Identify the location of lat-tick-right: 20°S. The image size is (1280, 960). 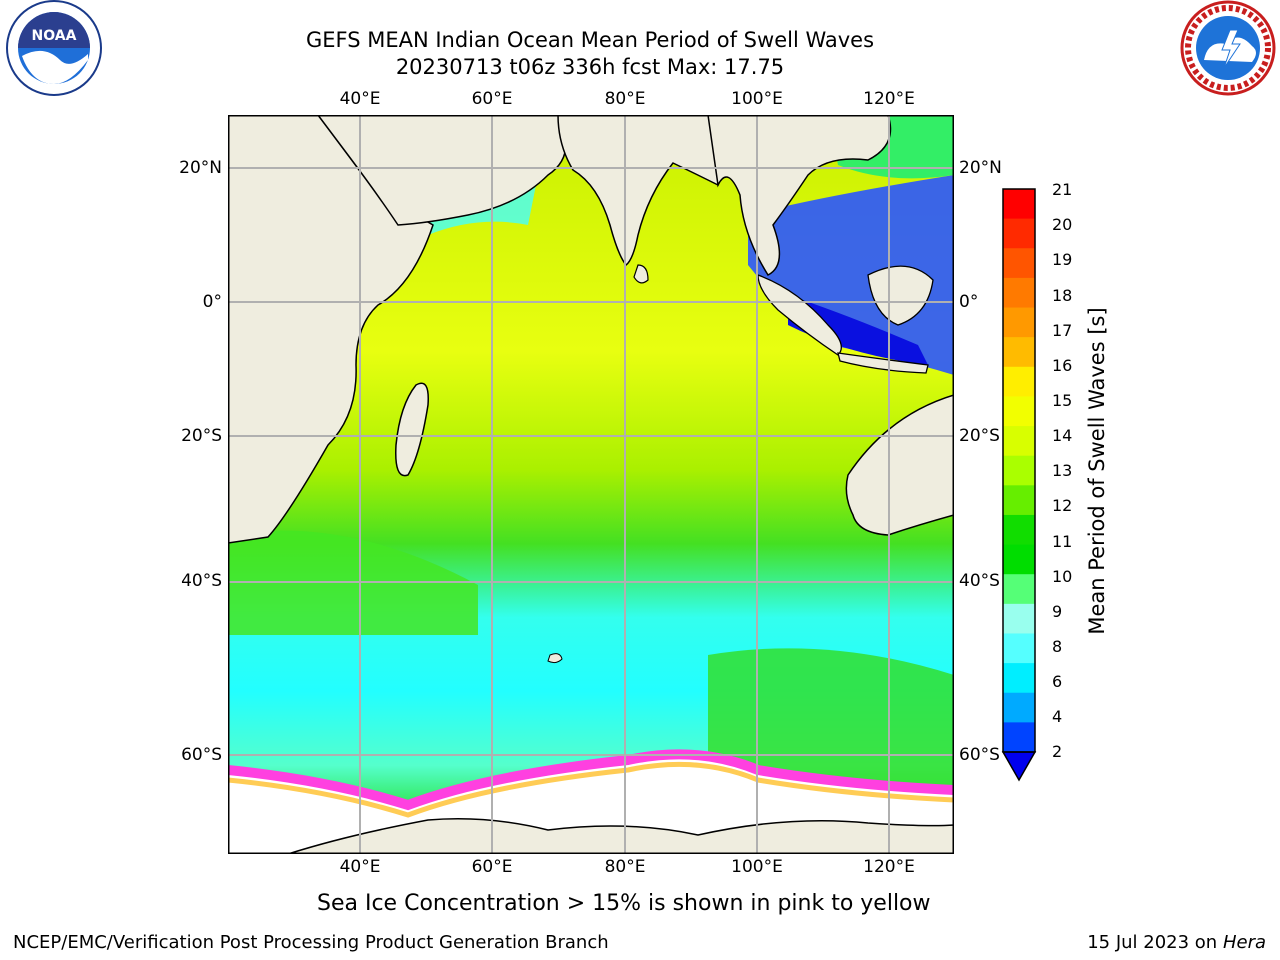
(979, 436).